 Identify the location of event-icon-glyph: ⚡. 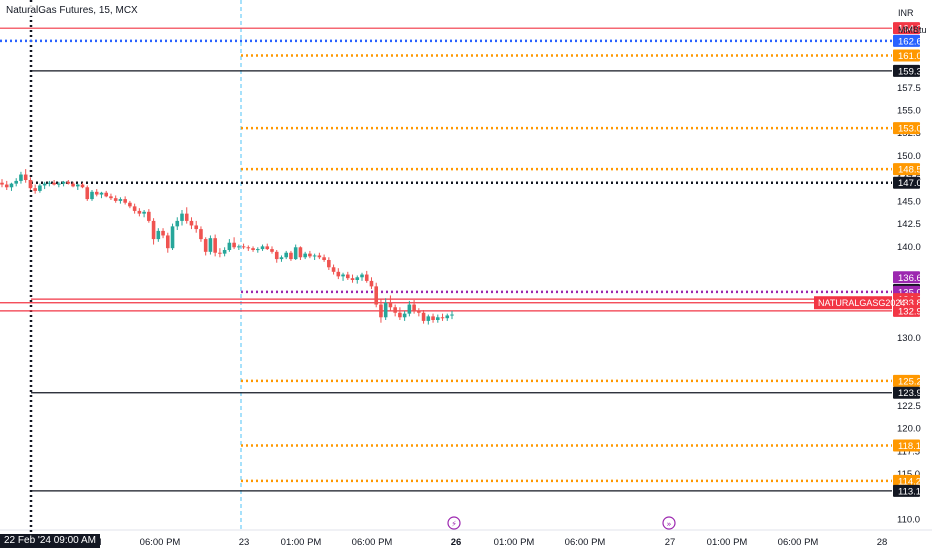
(454, 524).